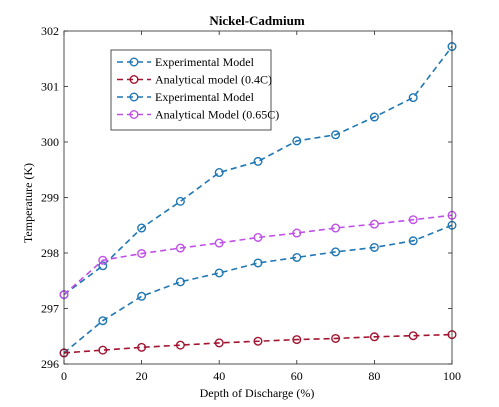 The height and width of the screenshot is (407, 499). What do you see at coordinates (217, 115) in the screenshot?
I see `legend-label: Analytical Model (0.65C)` at bounding box center [217, 115].